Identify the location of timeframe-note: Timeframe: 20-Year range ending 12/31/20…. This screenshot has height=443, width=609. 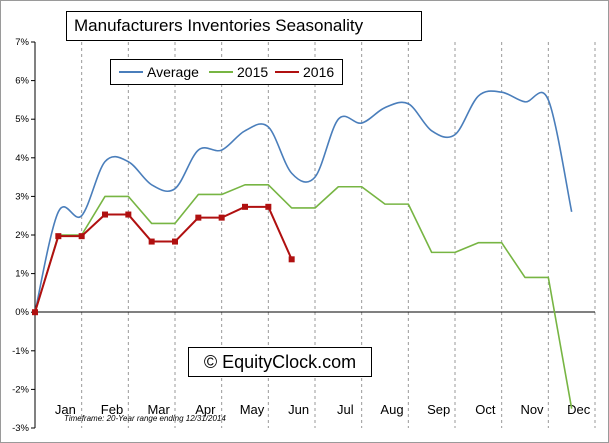
(145, 418).